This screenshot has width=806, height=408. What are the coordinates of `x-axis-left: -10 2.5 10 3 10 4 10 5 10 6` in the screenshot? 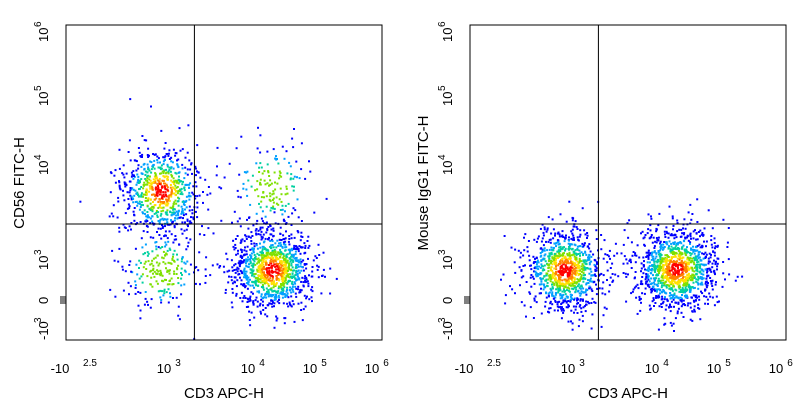 It's located at (220, 367).